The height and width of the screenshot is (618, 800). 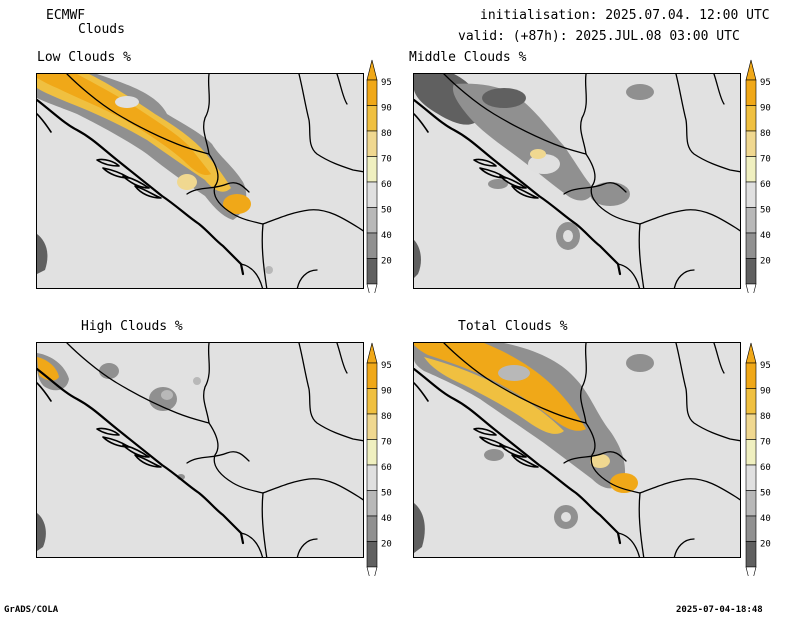 I want to click on map-high-clouds, so click(x=200, y=450).